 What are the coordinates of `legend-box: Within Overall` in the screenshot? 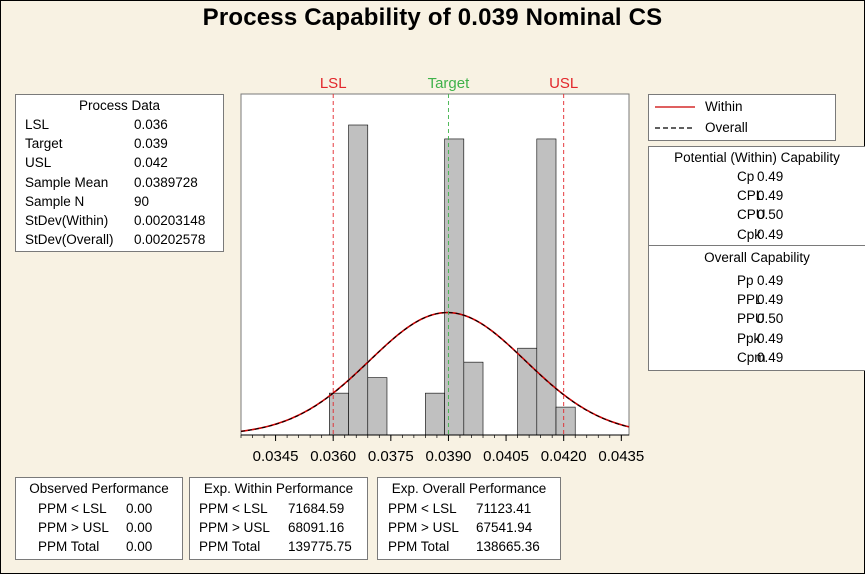 It's located at (742, 117).